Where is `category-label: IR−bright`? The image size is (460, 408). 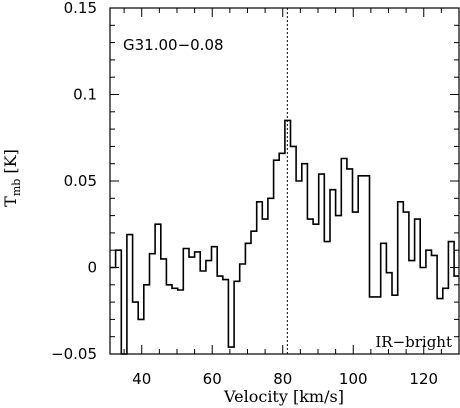 category-label: IR−bright is located at coordinates (413, 342).